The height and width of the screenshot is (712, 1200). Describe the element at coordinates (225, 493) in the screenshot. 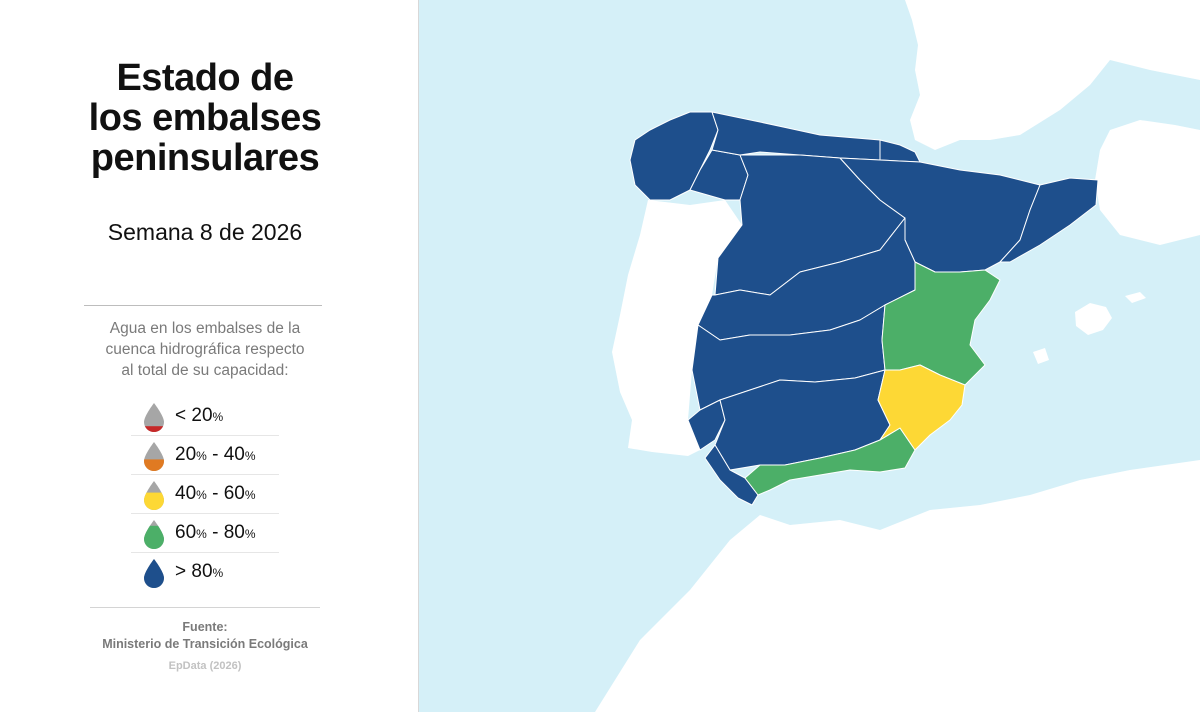

I see `legend-value: - 60` at that location.